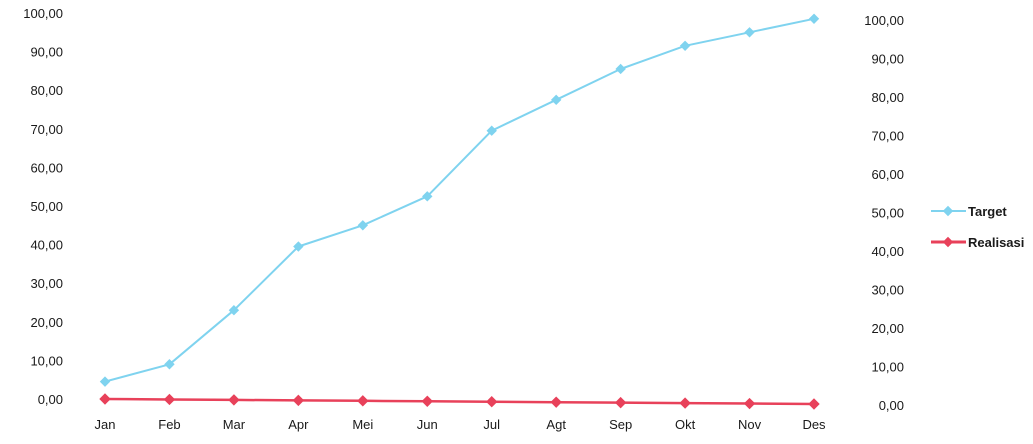  I want to click on x-axis-category-label: Jul, so click(491, 424).